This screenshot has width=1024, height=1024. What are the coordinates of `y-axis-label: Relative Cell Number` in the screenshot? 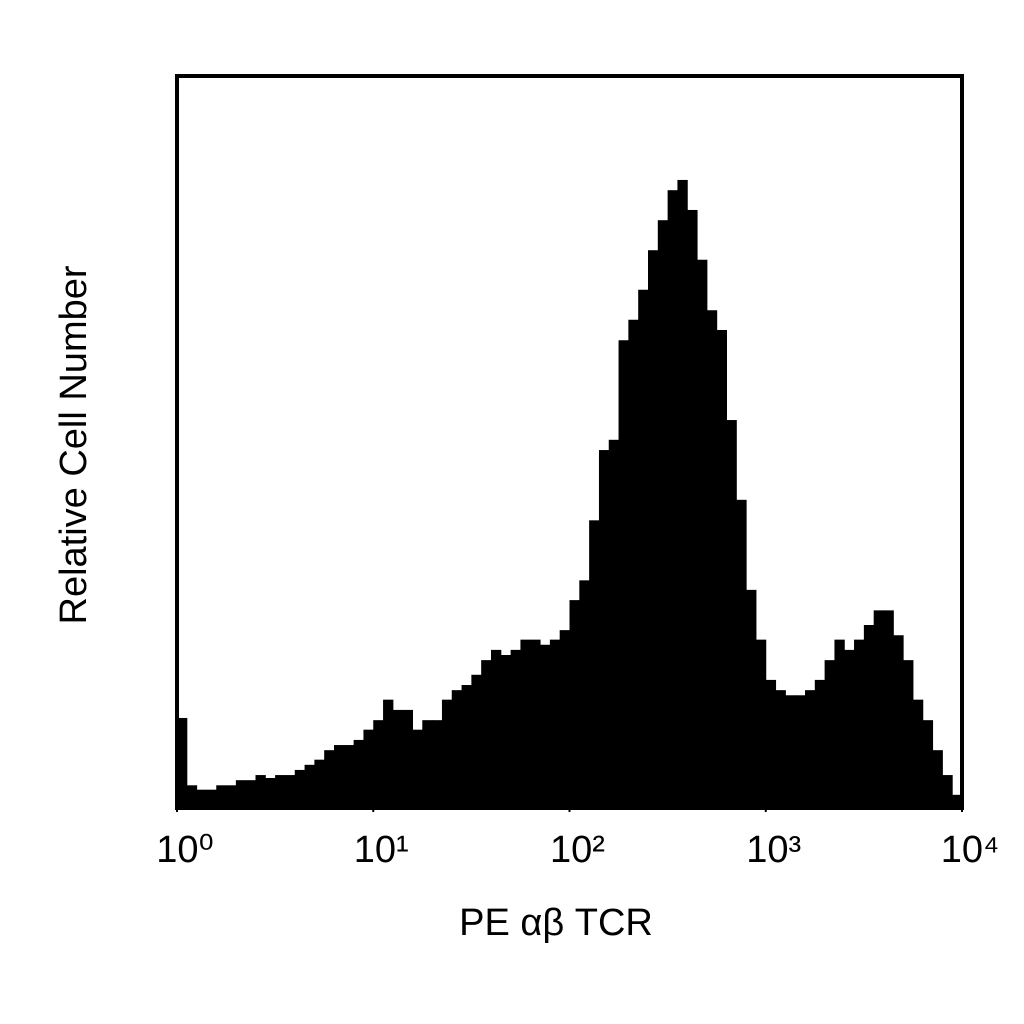 It's located at (74, 444).